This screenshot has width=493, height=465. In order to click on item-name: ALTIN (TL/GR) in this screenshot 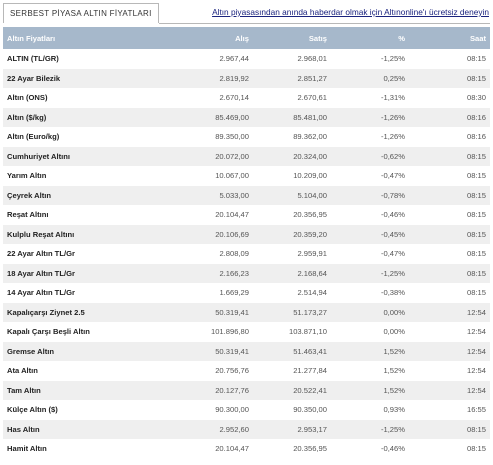, I will do `click(83, 59)`.